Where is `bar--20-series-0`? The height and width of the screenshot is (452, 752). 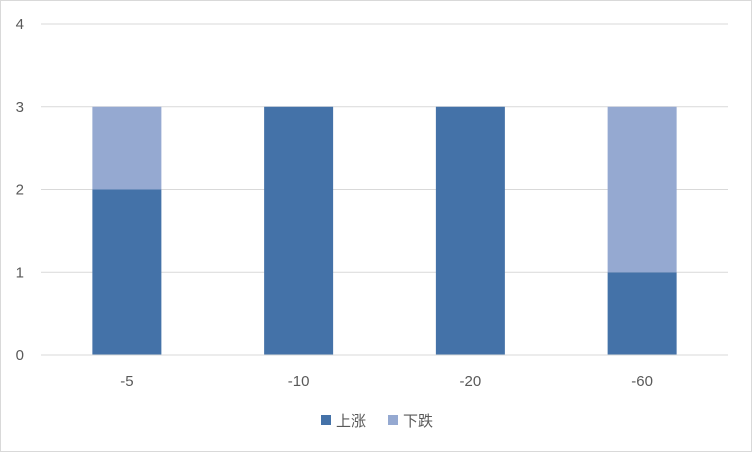 bar--20-series-0 is located at coordinates (470, 230).